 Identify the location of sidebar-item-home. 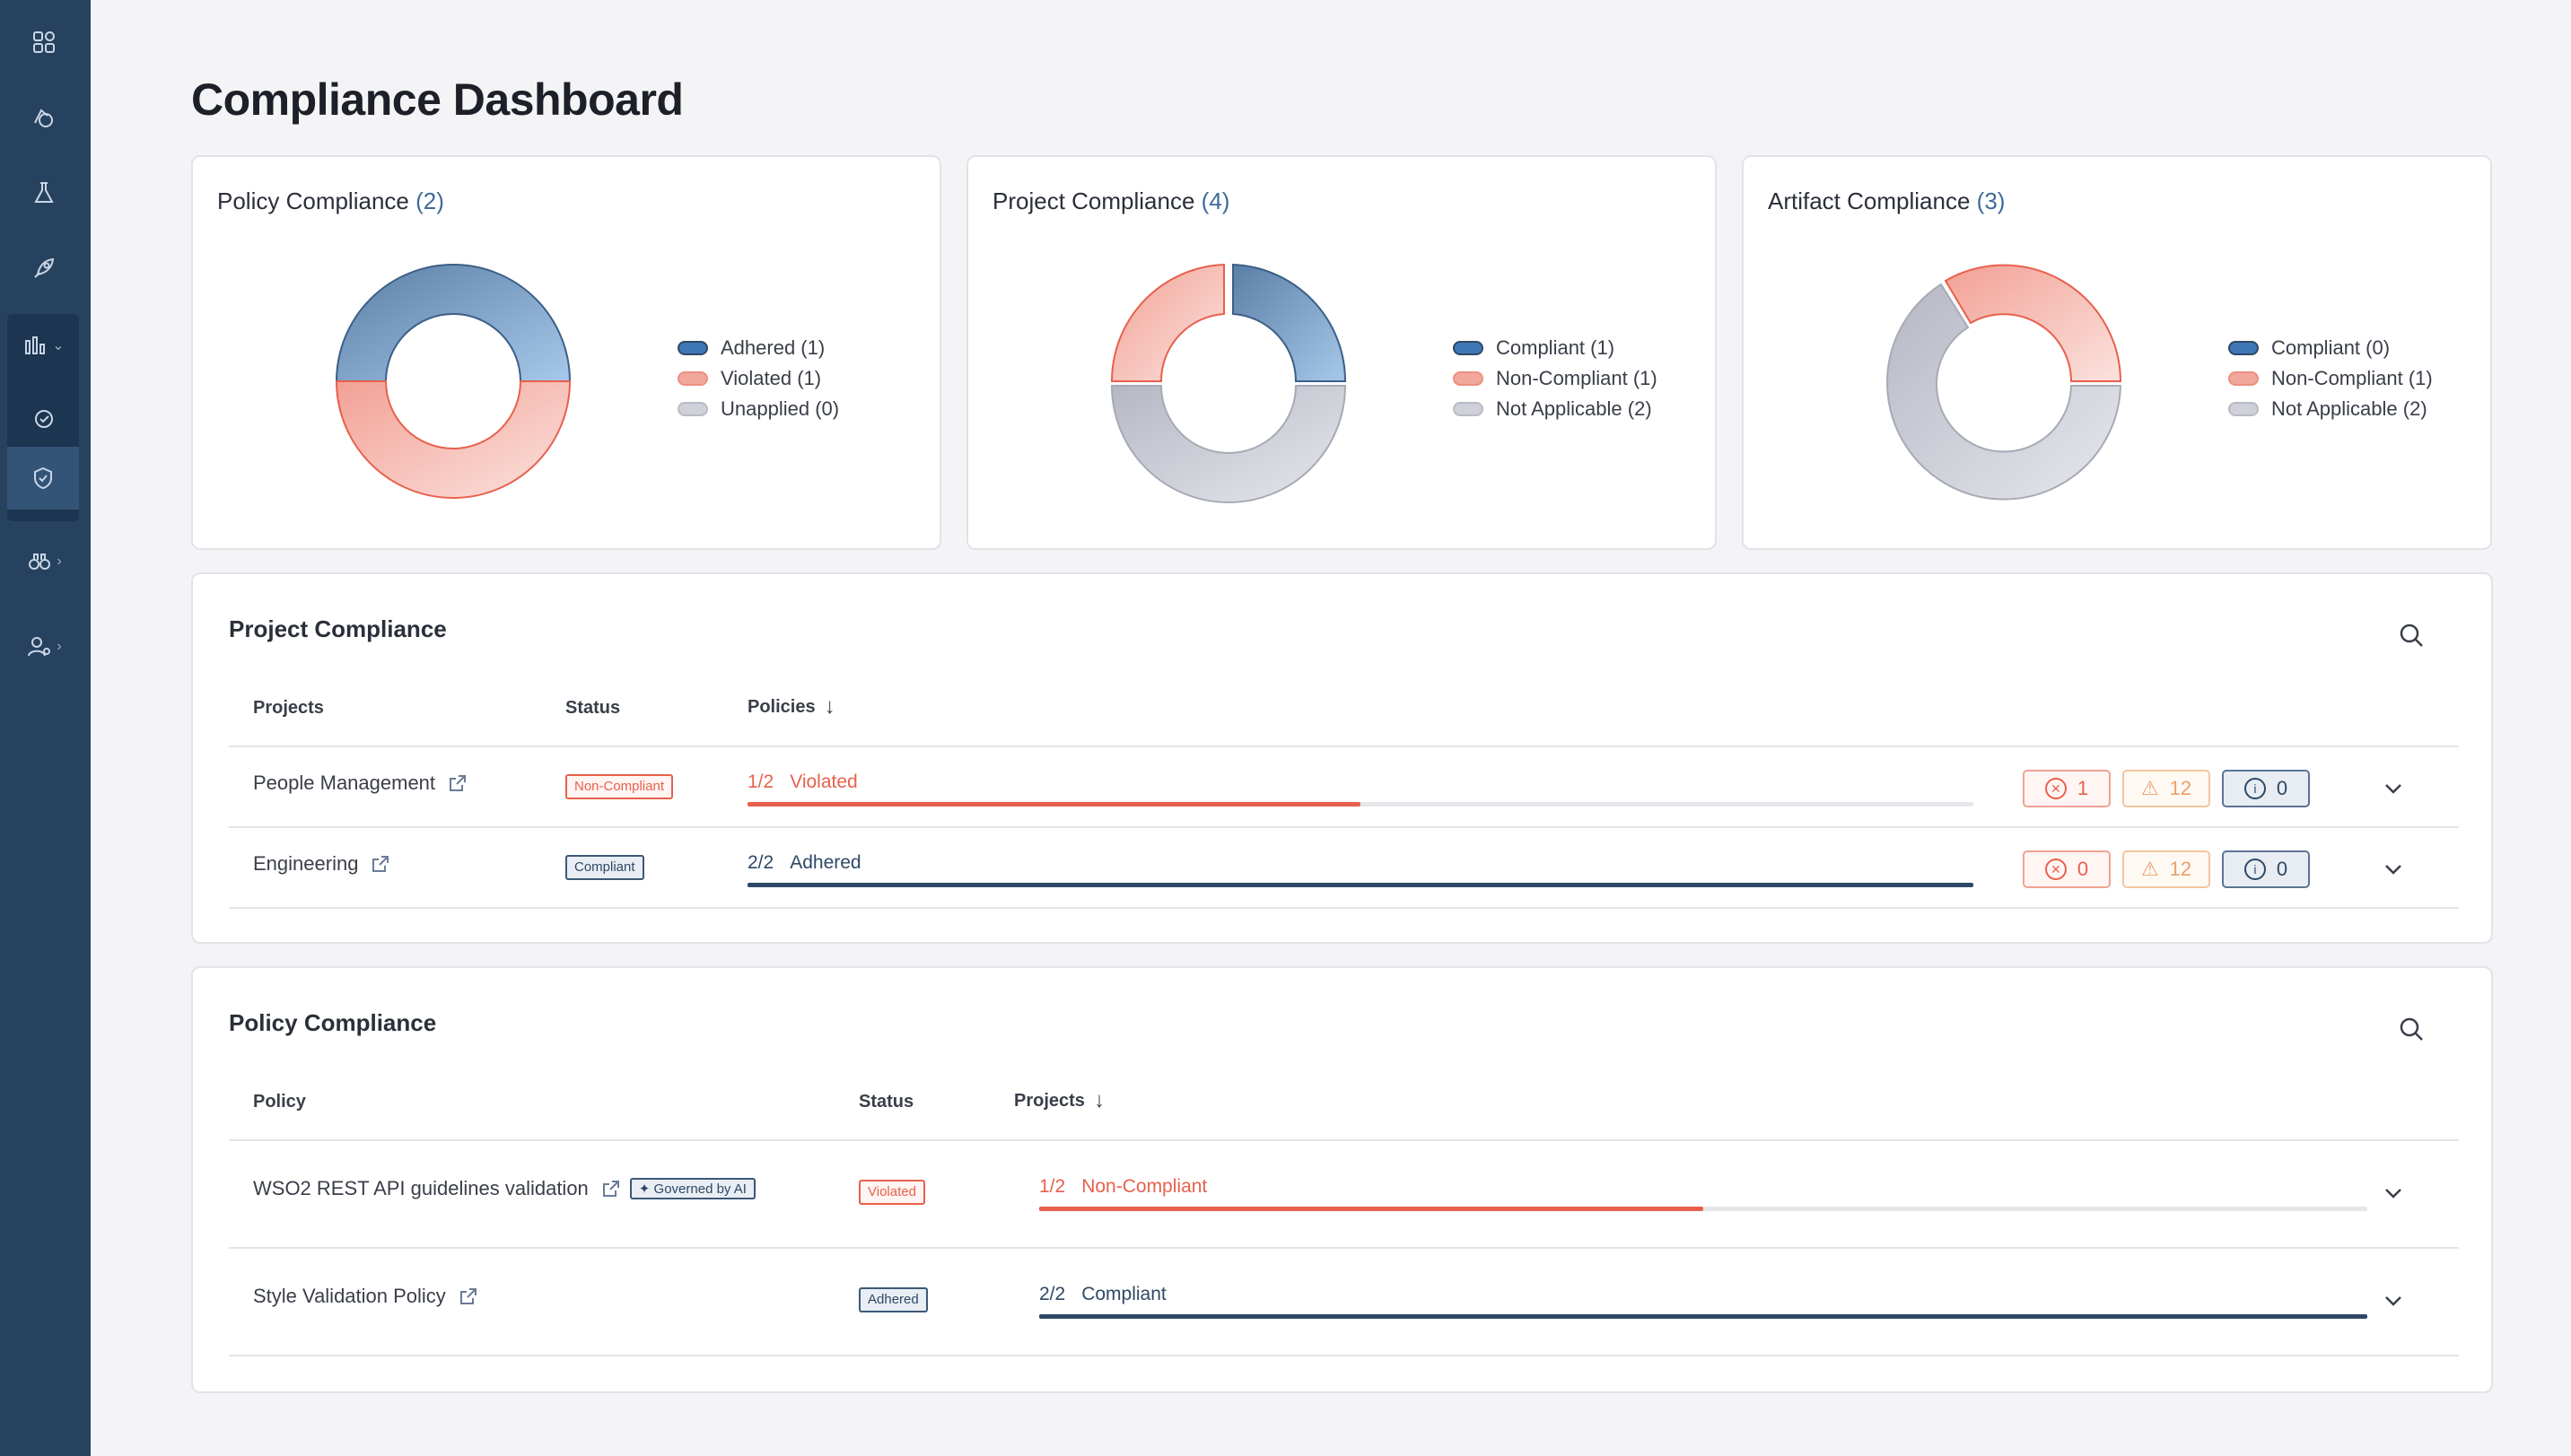
(44, 42).